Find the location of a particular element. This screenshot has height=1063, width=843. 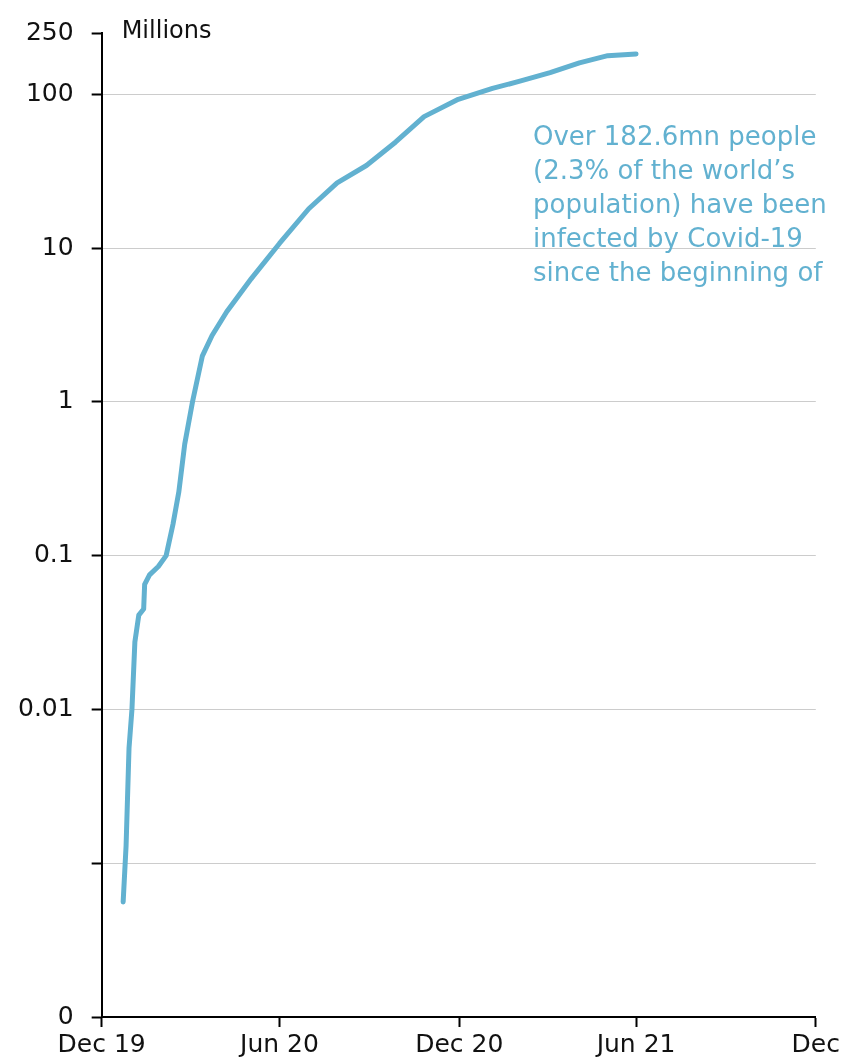

y-tick-label: 250 is located at coordinates (49, 31).